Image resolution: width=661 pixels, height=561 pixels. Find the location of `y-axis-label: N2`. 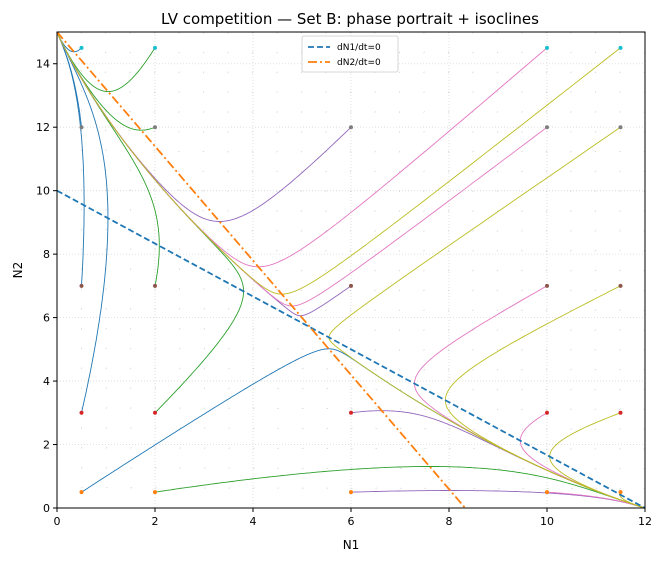

y-axis-label: N2 is located at coordinates (18, 270).